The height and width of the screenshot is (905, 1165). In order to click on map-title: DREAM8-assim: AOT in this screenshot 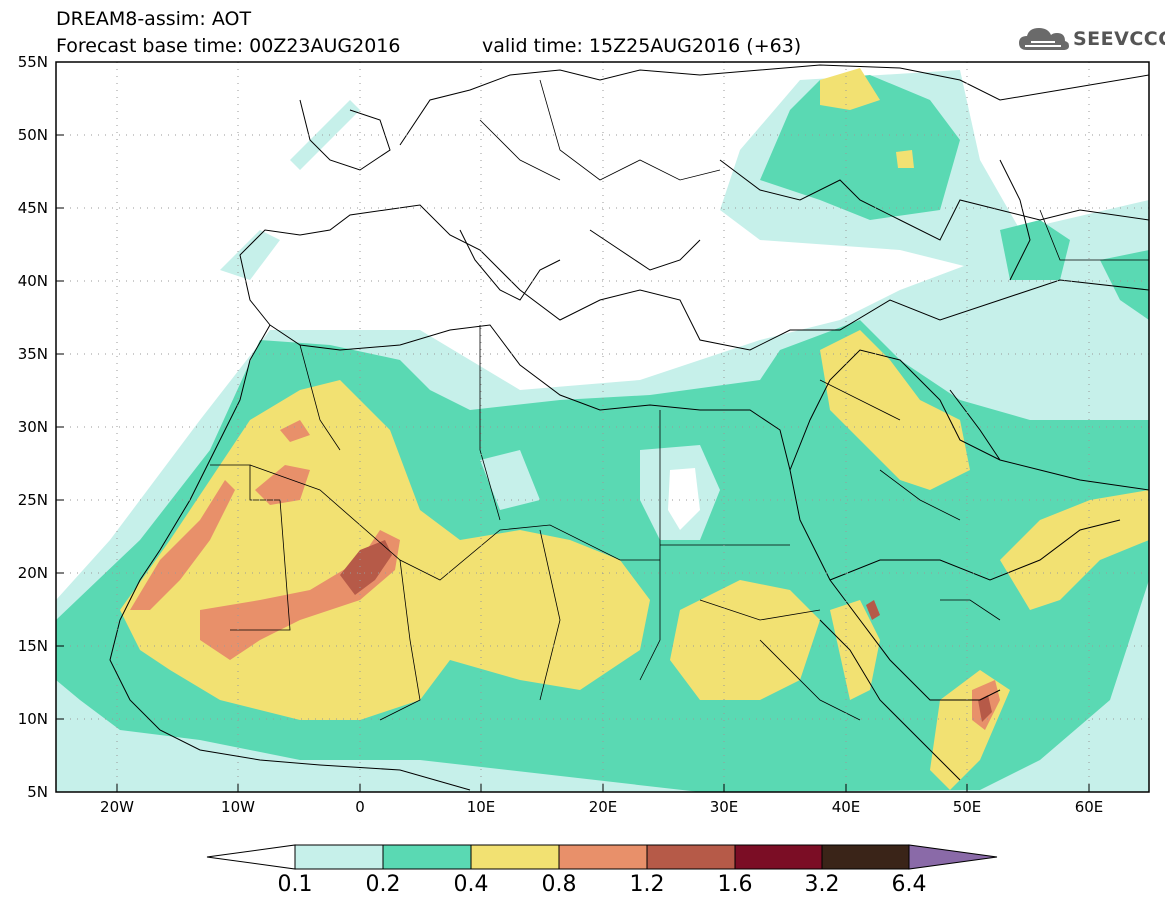, I will do `click(154, 19)`.